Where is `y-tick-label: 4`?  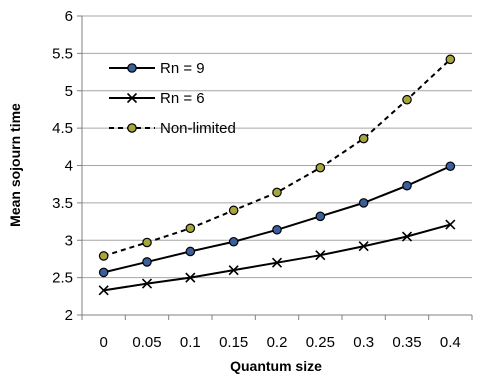
y-tick-label: 4 is located at coordinates (69, 166).